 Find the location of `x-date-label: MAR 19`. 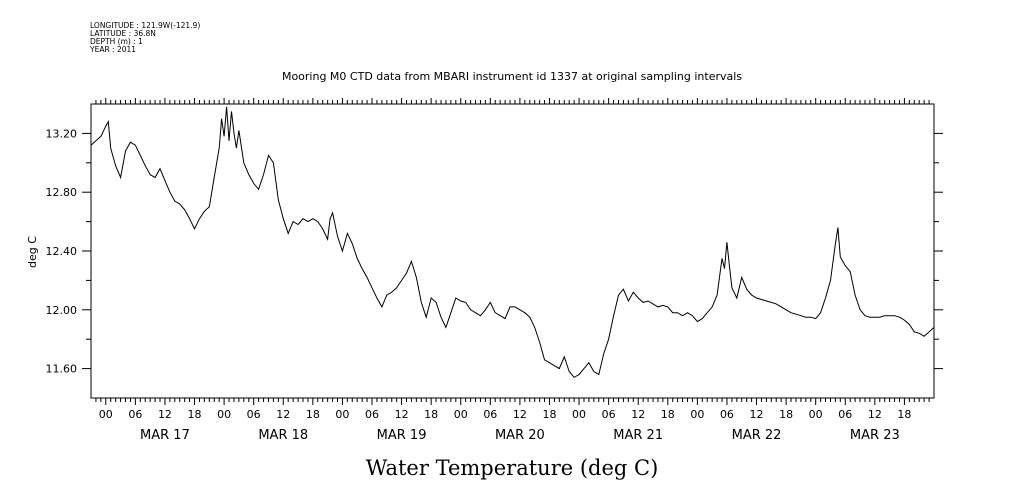

x-date-label: MAR 19 is located at coordinates (402, 435).